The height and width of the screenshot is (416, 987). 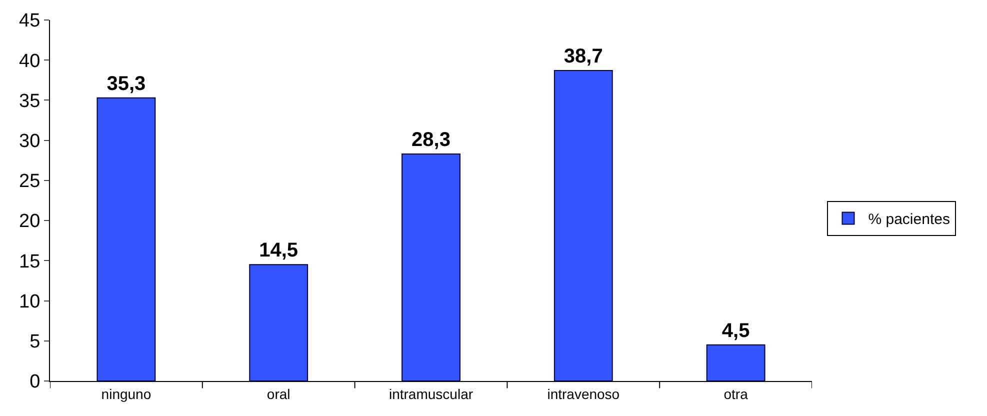 I want to click on y-tick-label: 0, so click(x=35, y=382).